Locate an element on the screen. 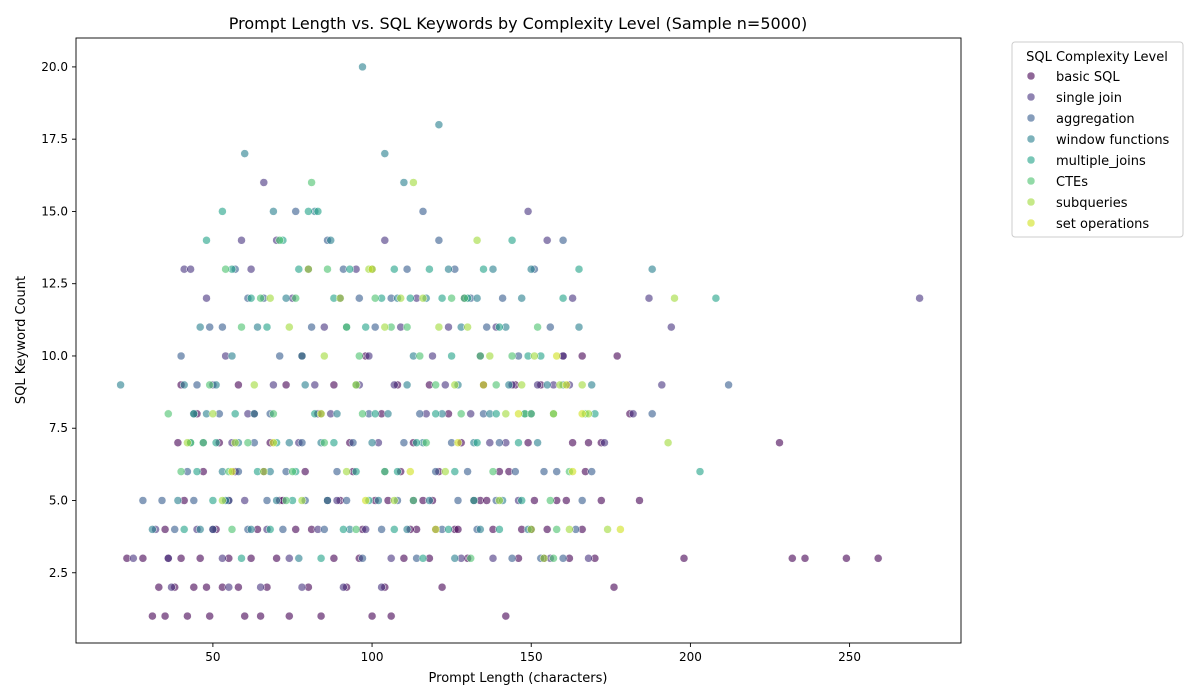 The image size is (1200, 700). series-set-operations is located at coordinates (426, 399).